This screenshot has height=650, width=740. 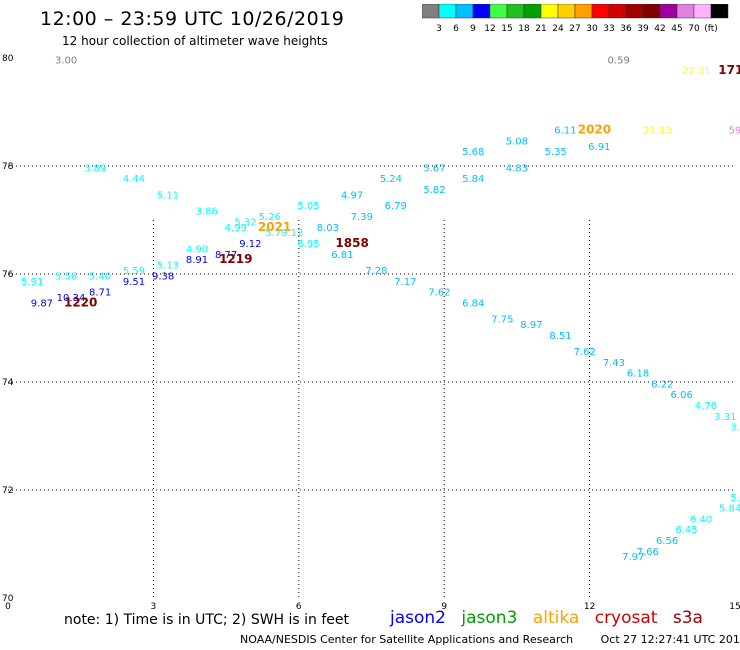 I want to click on wave-height-label: 5.08, so click(x=517, y=141).